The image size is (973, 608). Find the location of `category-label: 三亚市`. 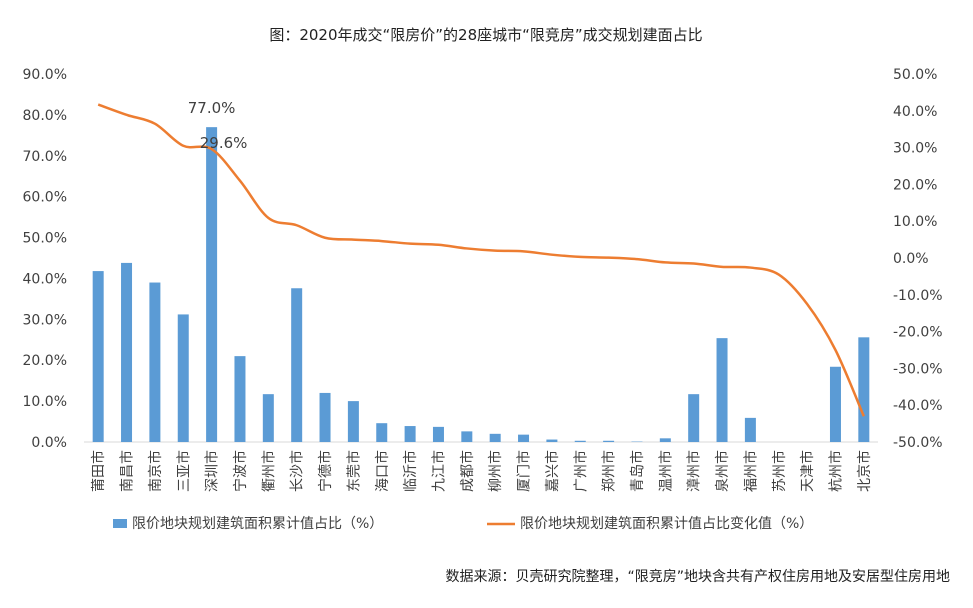

category-label: 三亚市 is located at coordinates (183, 471).